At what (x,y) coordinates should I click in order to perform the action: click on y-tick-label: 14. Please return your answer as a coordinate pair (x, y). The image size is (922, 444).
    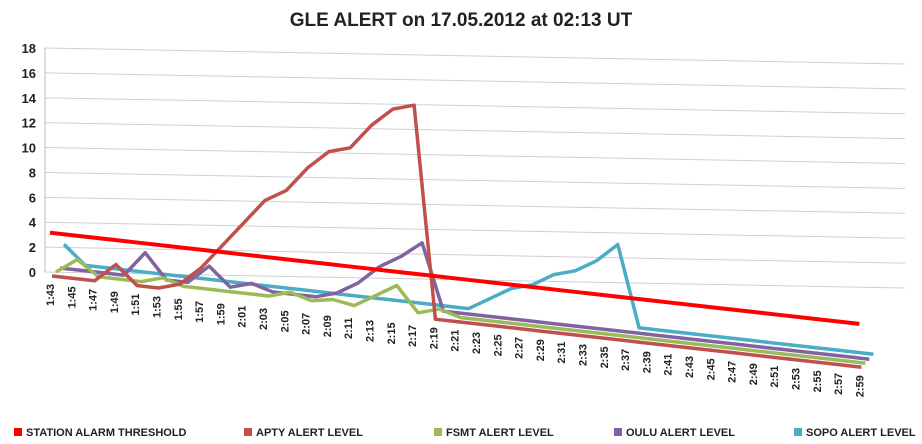
    Looking at the image, I should click on (29, 98).